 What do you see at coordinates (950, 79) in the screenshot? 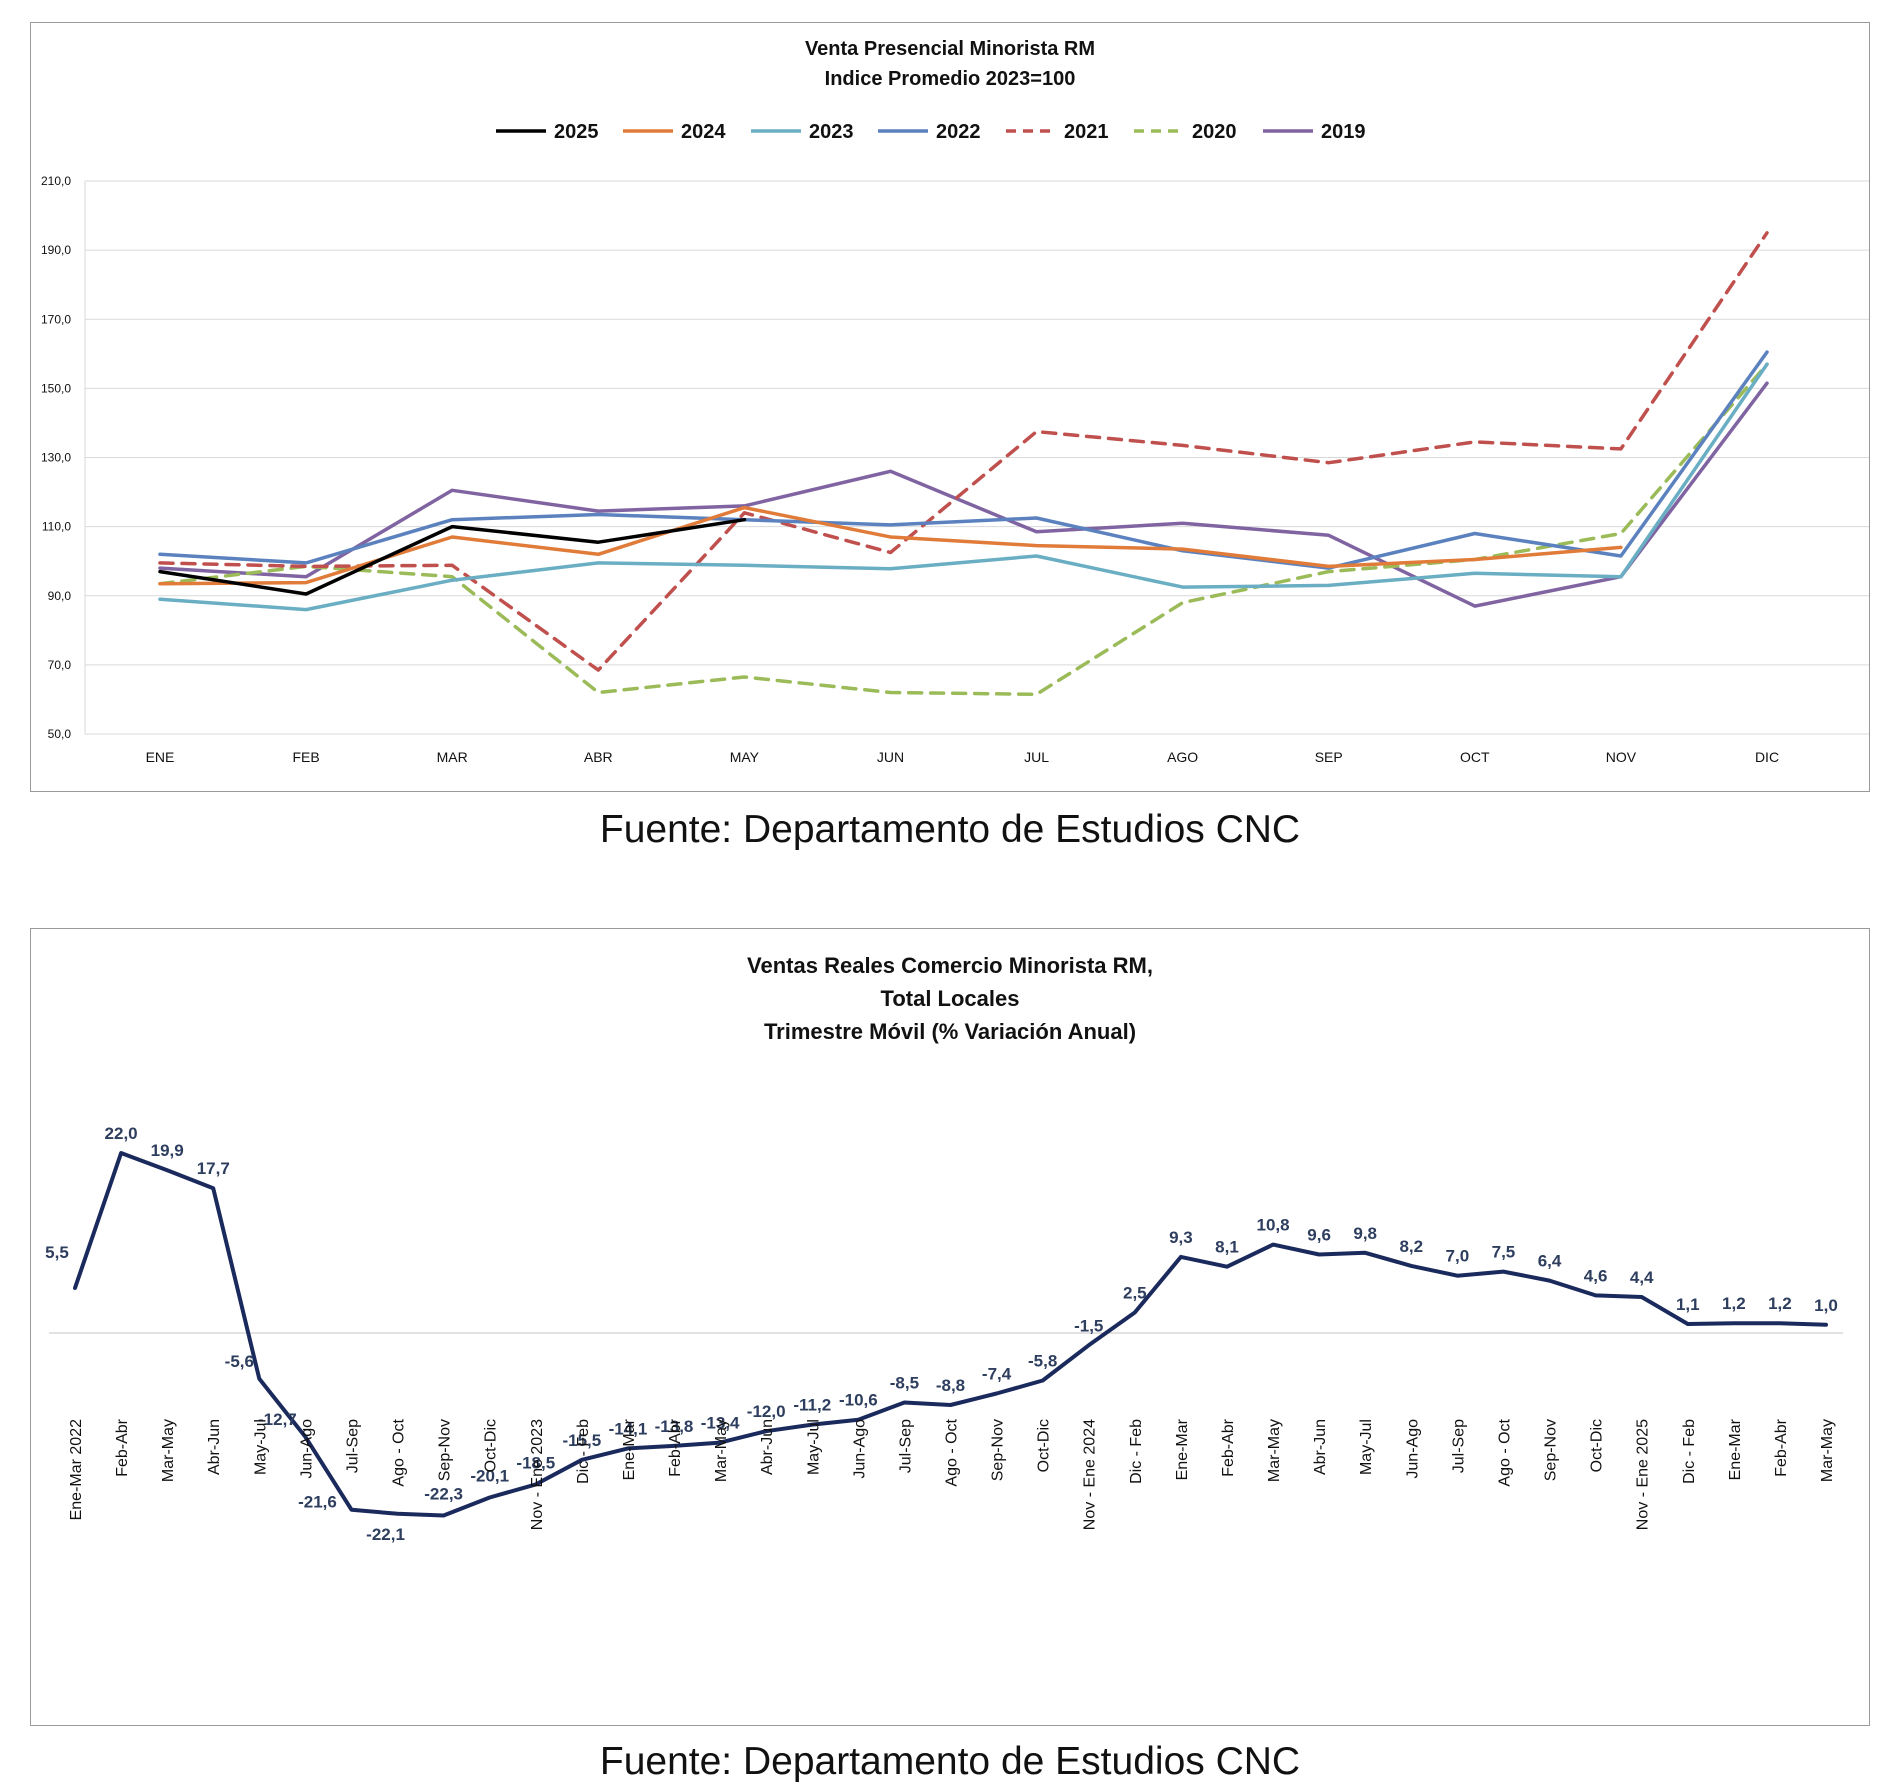
I see `chart-subtitle: Indice Promedio 2023=100` at bounding box center [950, 79].